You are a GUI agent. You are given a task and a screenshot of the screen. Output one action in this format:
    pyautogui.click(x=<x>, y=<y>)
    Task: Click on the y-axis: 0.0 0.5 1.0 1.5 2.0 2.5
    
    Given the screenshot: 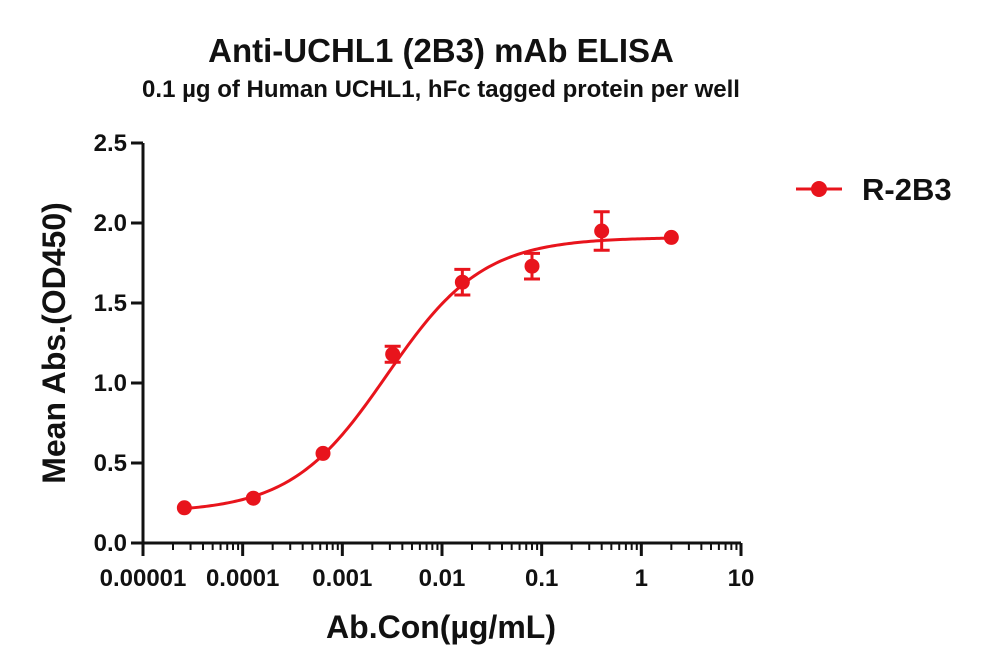 What is the action you would take?
    pyautogui.click(x=119, y=343)
    